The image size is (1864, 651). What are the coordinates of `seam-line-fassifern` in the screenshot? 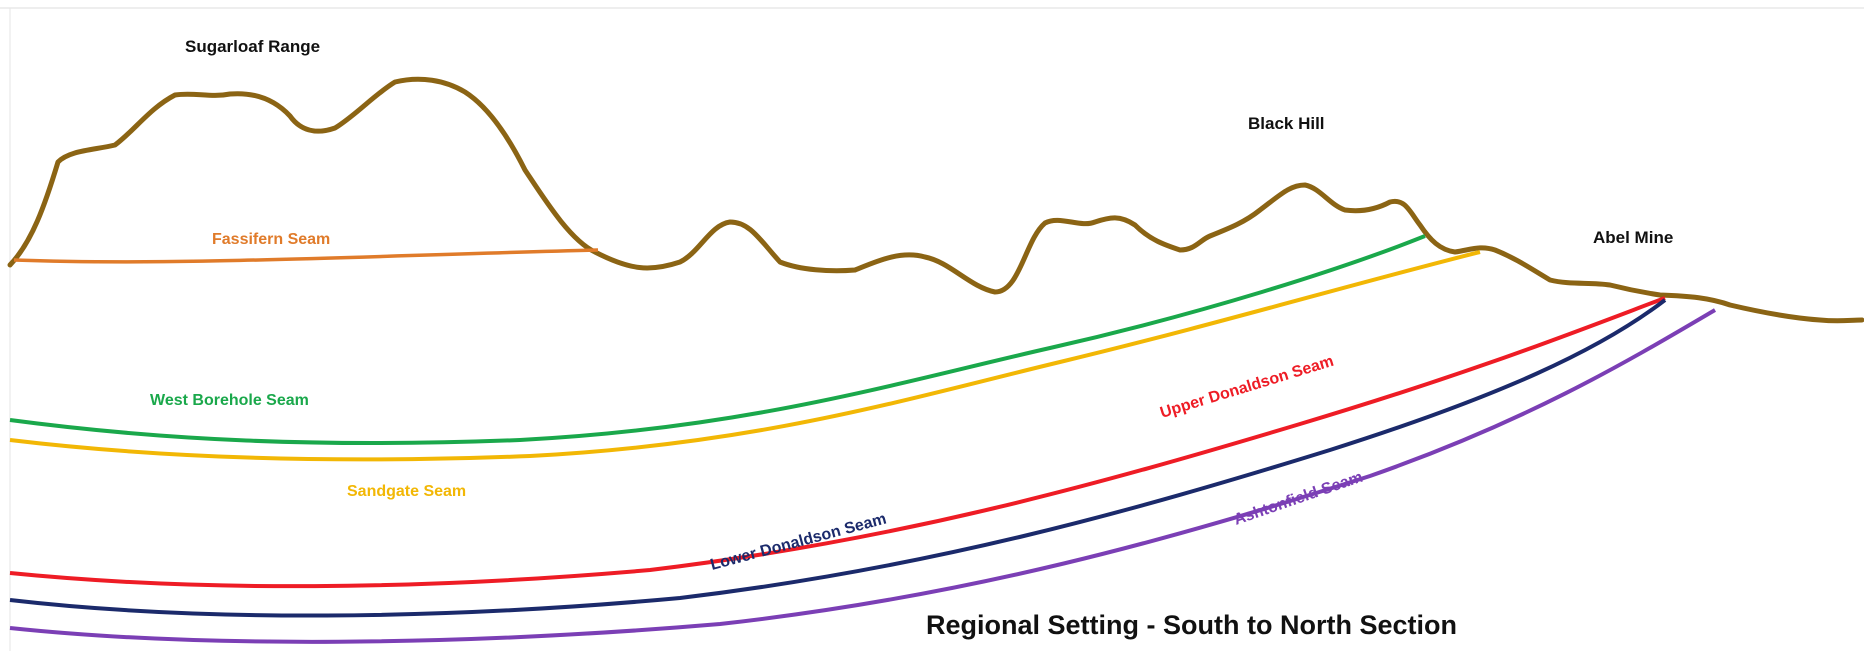 It's located at (306, 256).